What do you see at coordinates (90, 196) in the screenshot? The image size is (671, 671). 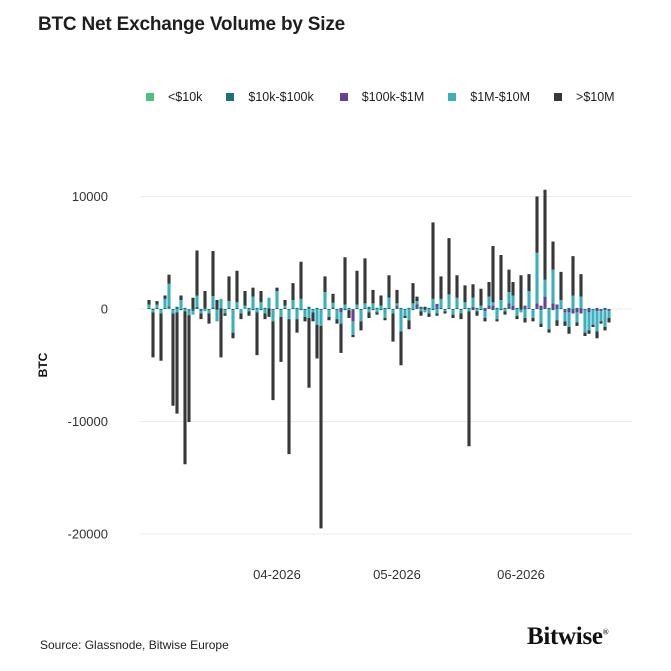 I see `y-tick-label: 10000` at bounding box center [90, 196].